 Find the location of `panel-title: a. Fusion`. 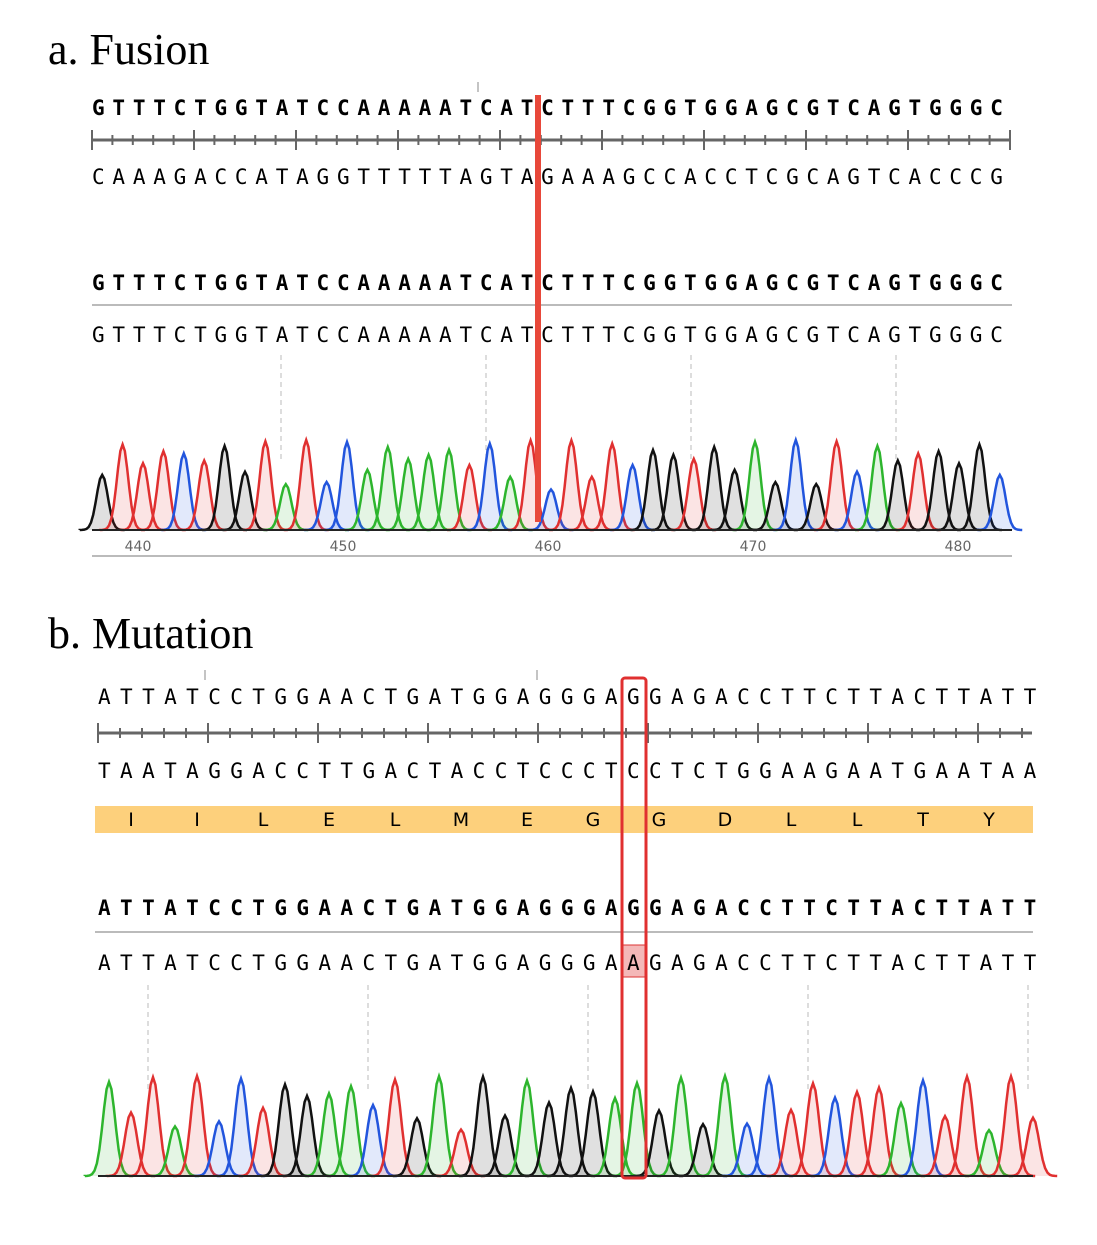

panel-title: a. Fusion is located at coordinates (128, 49).